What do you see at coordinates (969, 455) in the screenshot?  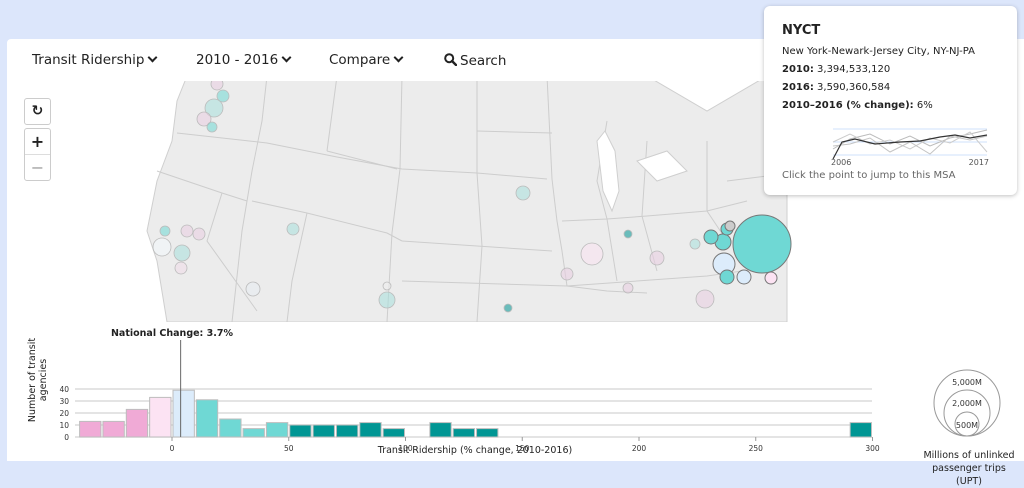 I see `legend-caption-1: Millions of unlinked` at bounding box center [969, 455].